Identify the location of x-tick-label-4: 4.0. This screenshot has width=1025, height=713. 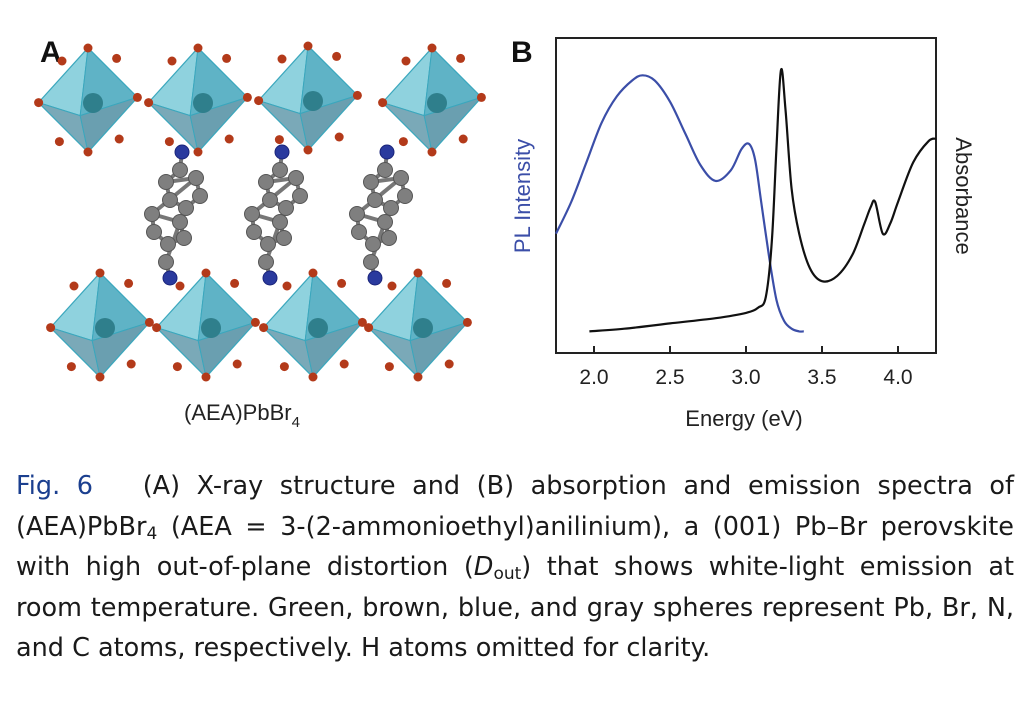
(897, 377).